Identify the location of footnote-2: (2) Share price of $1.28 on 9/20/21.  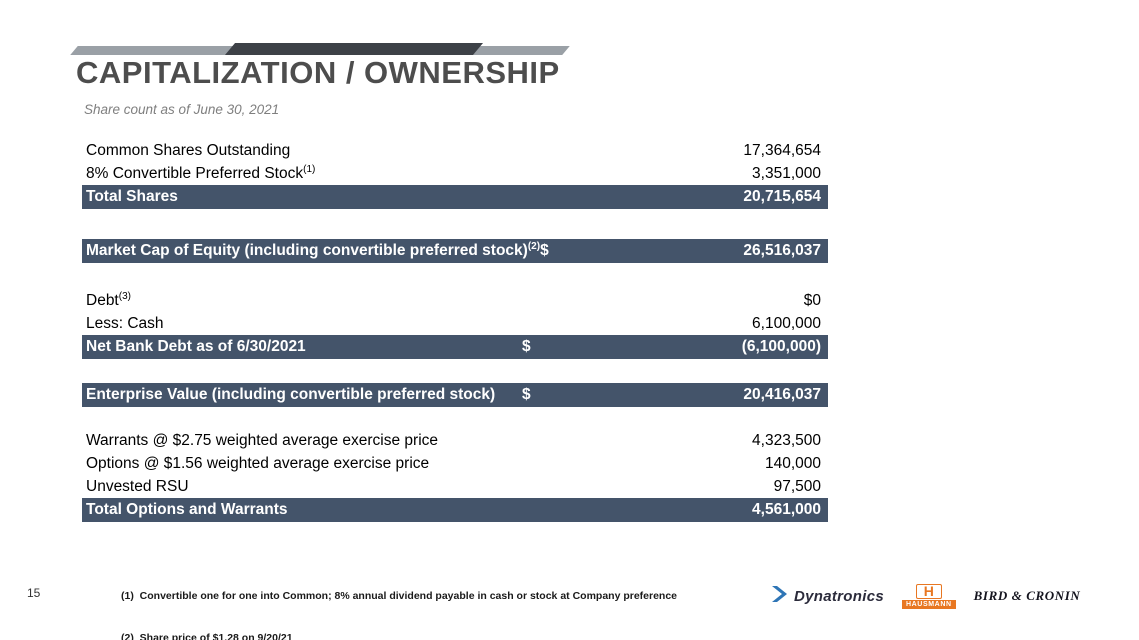
(207, 636).